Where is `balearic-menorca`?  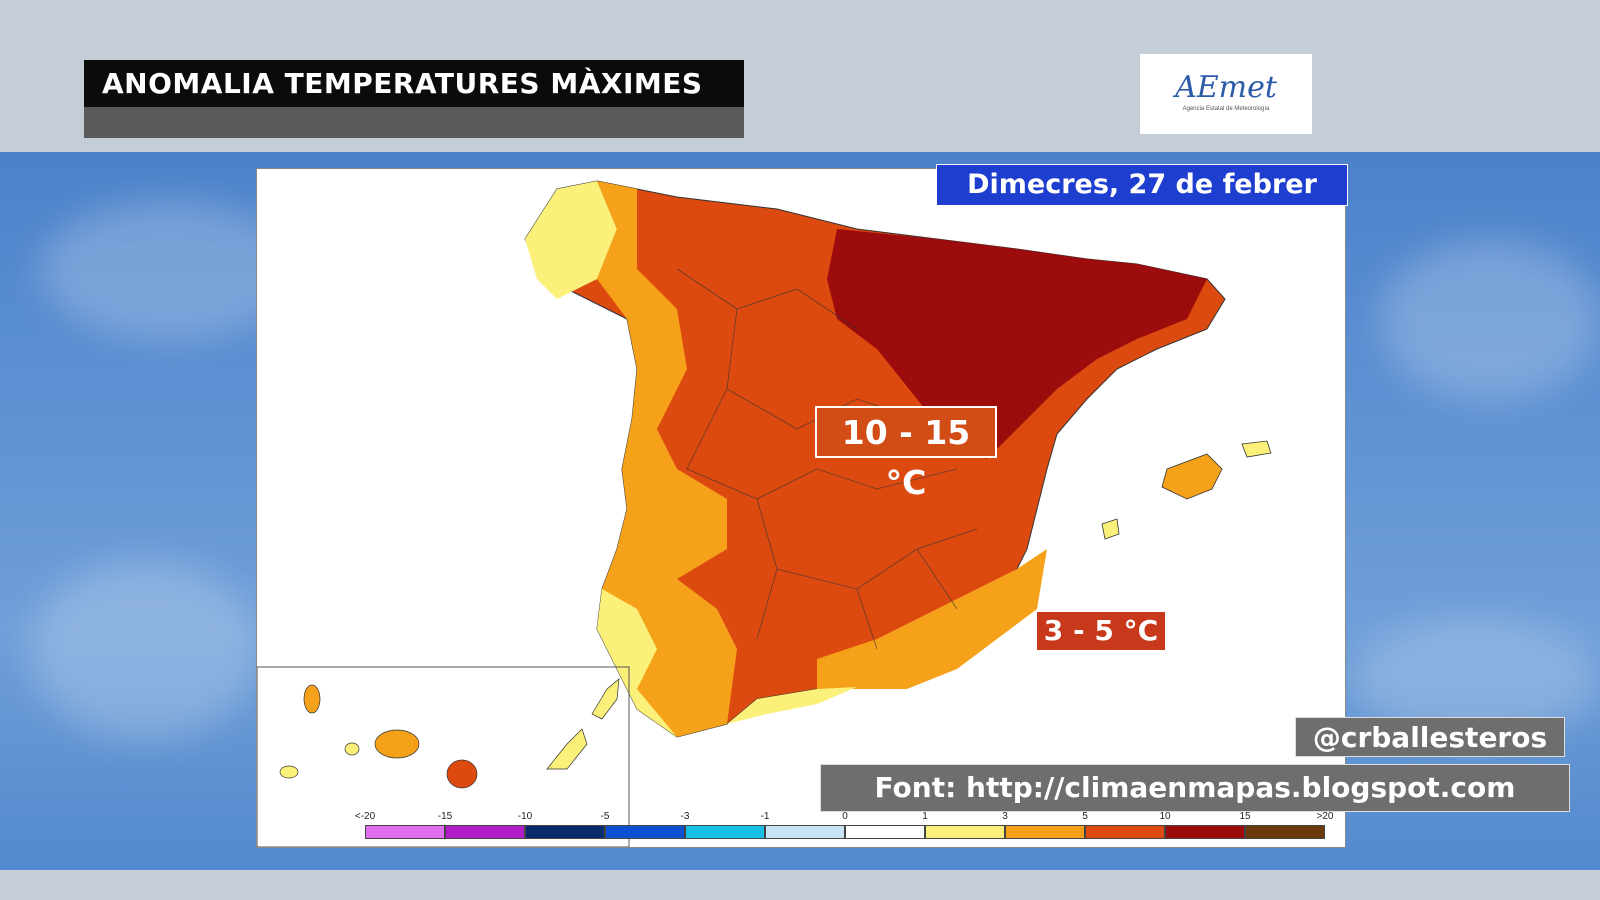 balearic-menorca is located at coordinates (1256, 449).